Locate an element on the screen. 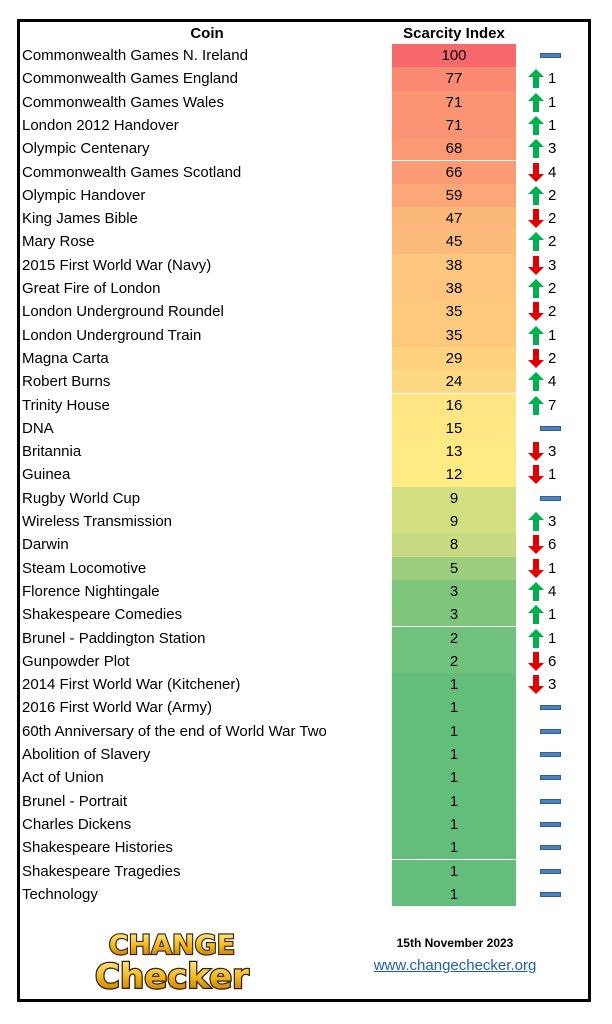 This screenshot has height=1024, width=612. coin-name: 2014 First World War (Kitchener) is located at coordinates (131, 685).